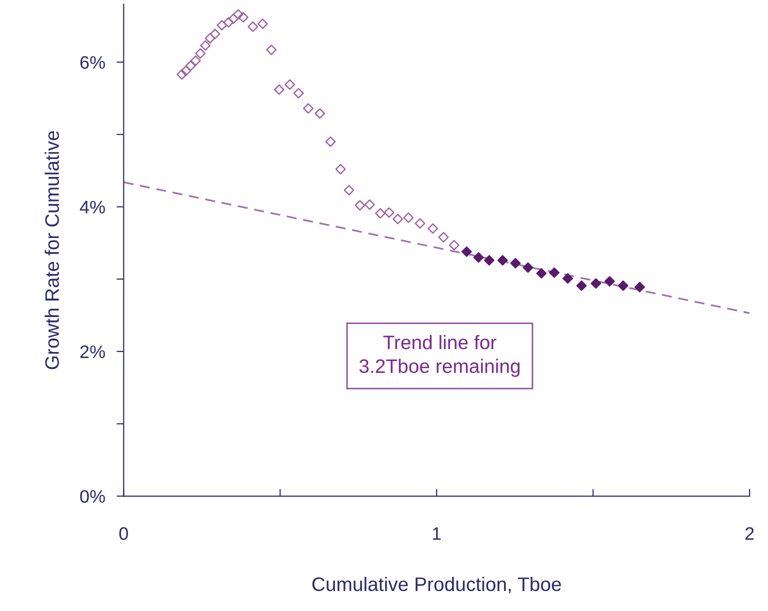  What do you see at coordinates (92, 351) in the screenshot?
I see `y-tick-label: 2%` at bounding box center [92, 351].